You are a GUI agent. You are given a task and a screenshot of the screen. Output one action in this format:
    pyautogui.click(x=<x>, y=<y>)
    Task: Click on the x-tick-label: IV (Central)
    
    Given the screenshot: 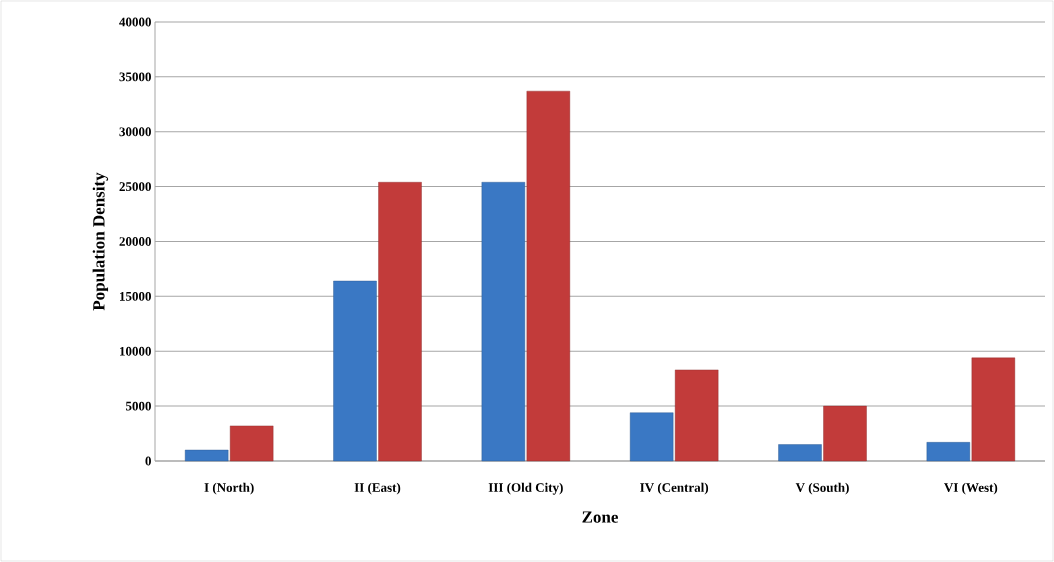 What is the action you would take?
    pyautogui.click(x=674, y=488)
    